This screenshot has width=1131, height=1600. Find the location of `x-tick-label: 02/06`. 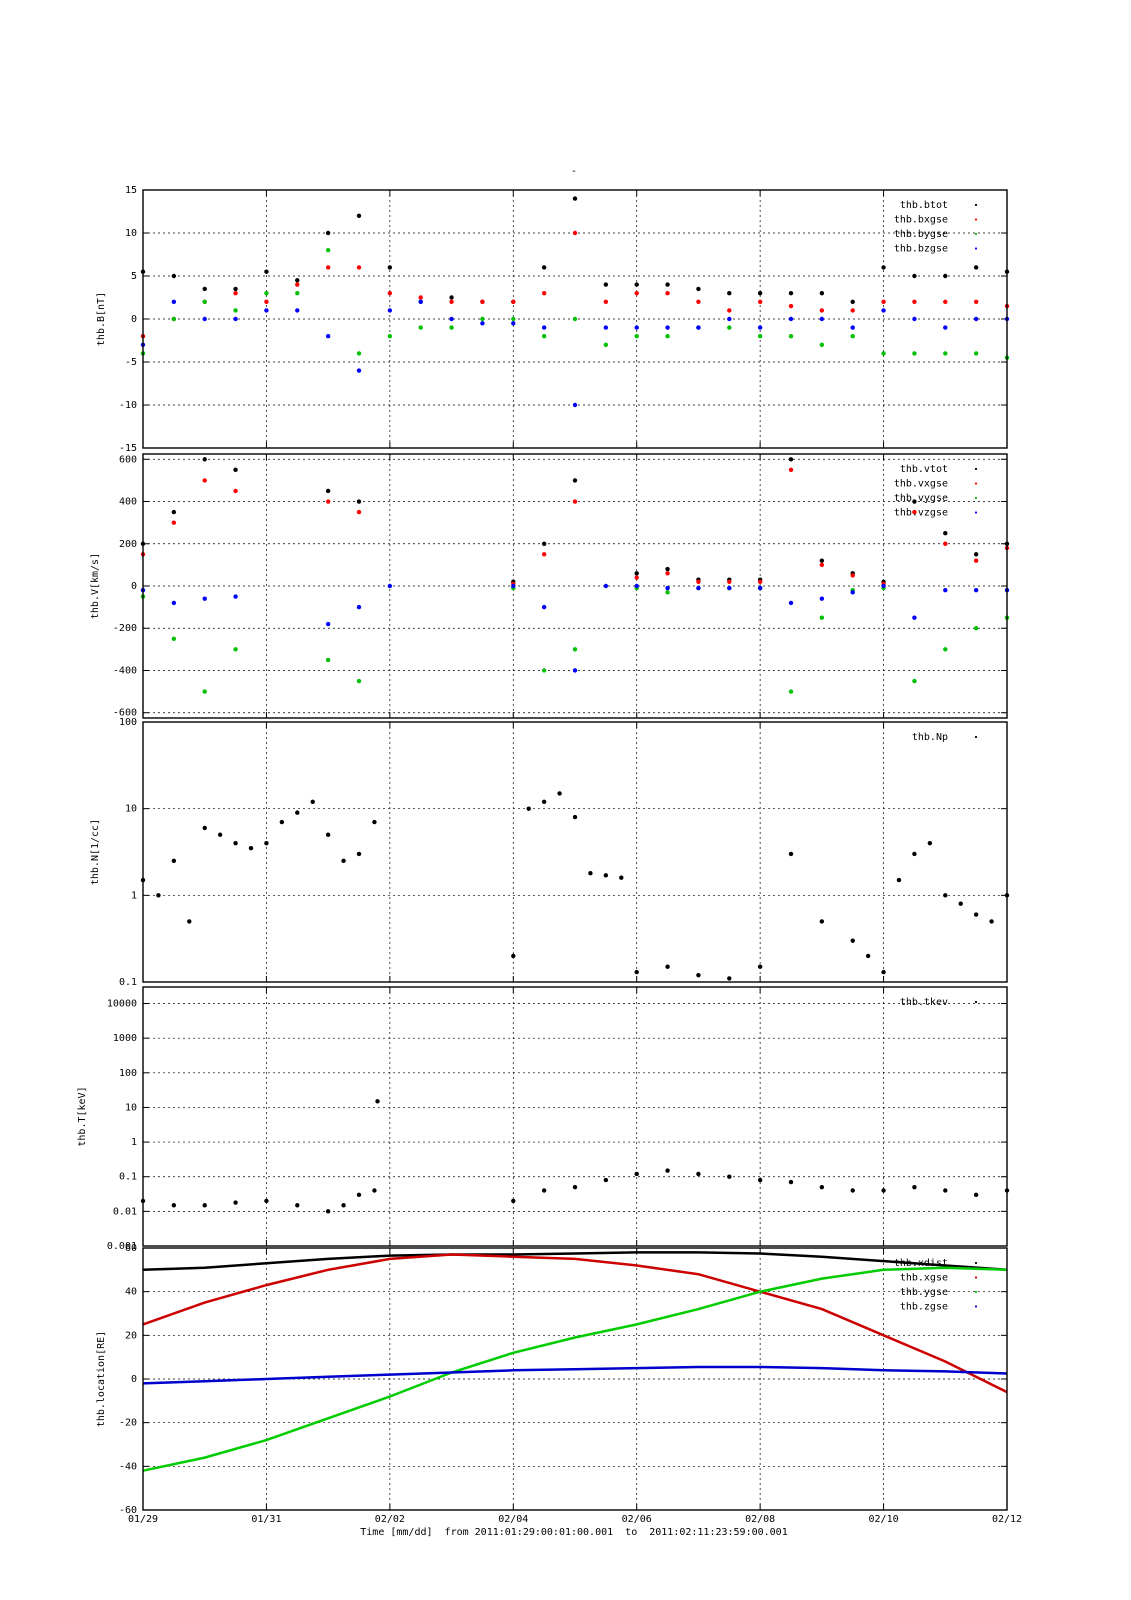

x-tick-label: 02/06 is located at coordinates (637, 1519).